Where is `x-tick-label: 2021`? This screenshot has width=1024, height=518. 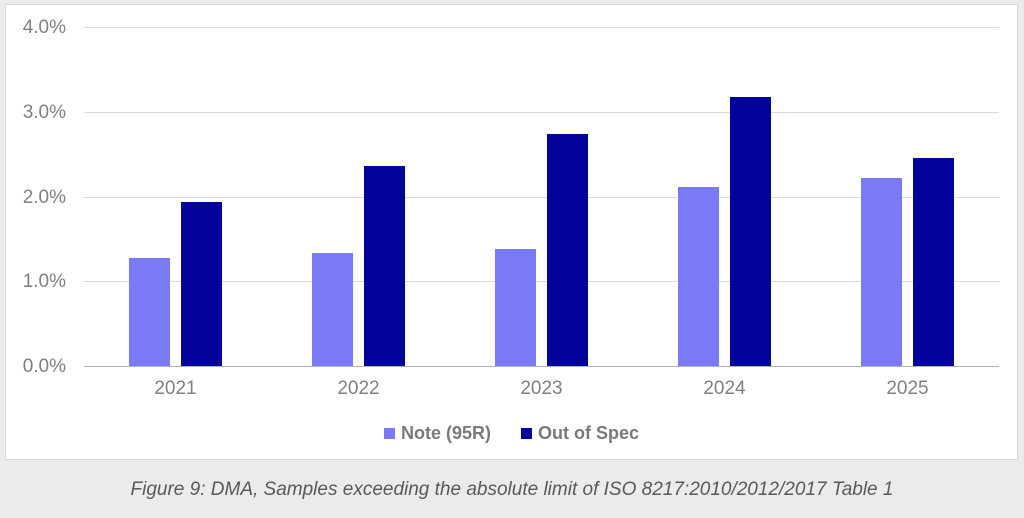
x-tick-label: 2021 is located at coordinates (175, 388).